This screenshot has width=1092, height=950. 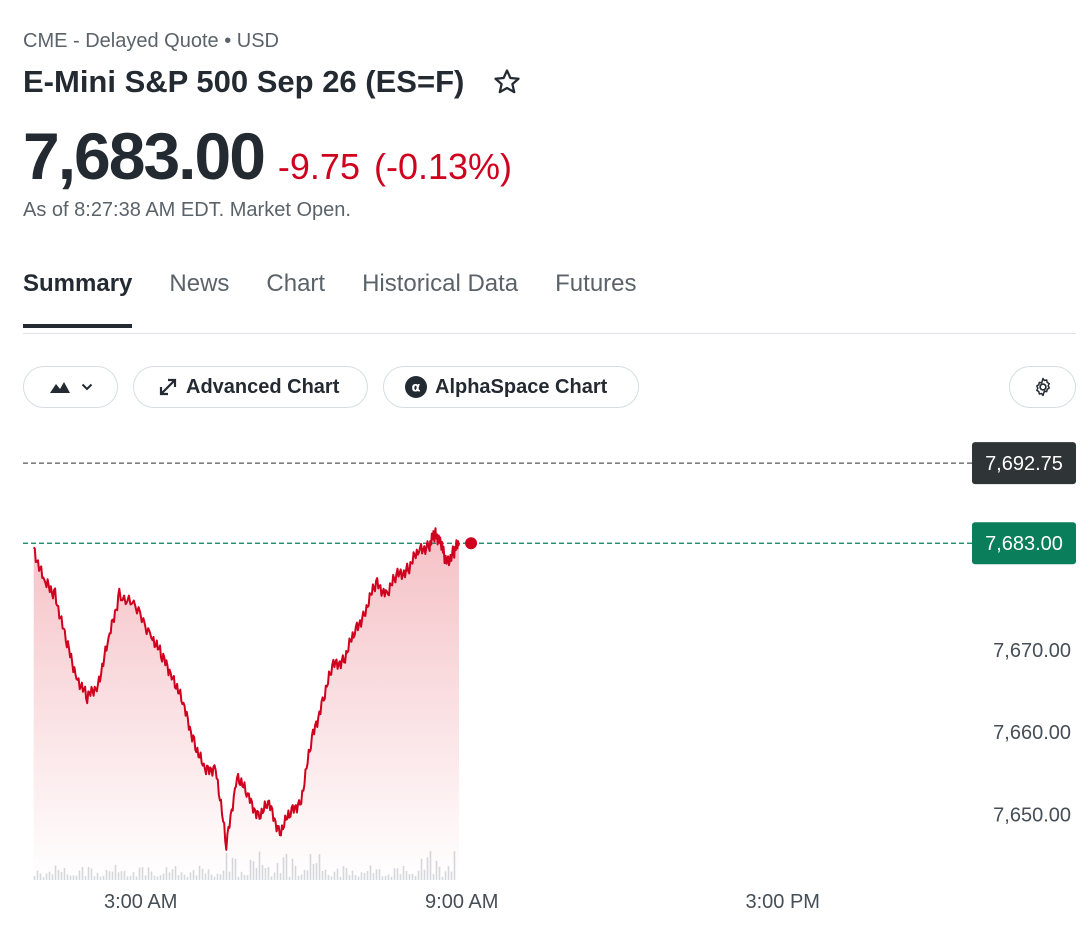 I want to click on x-tick-label: 3:00 PM, so click(x=782, y=902).